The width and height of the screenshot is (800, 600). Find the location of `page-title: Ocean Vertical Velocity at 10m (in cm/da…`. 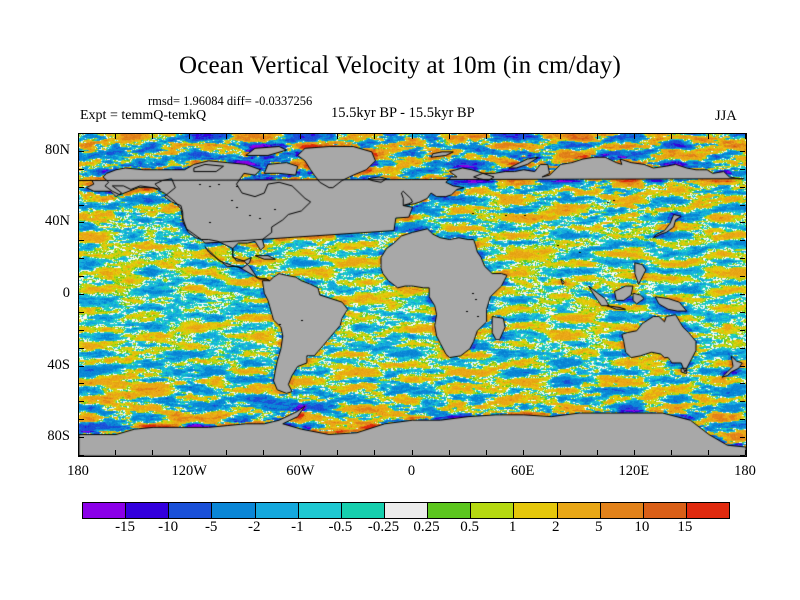

page-title: Ocean Vertical Velocity at 10m (in cm/da… is located at coordinates (400, 65).